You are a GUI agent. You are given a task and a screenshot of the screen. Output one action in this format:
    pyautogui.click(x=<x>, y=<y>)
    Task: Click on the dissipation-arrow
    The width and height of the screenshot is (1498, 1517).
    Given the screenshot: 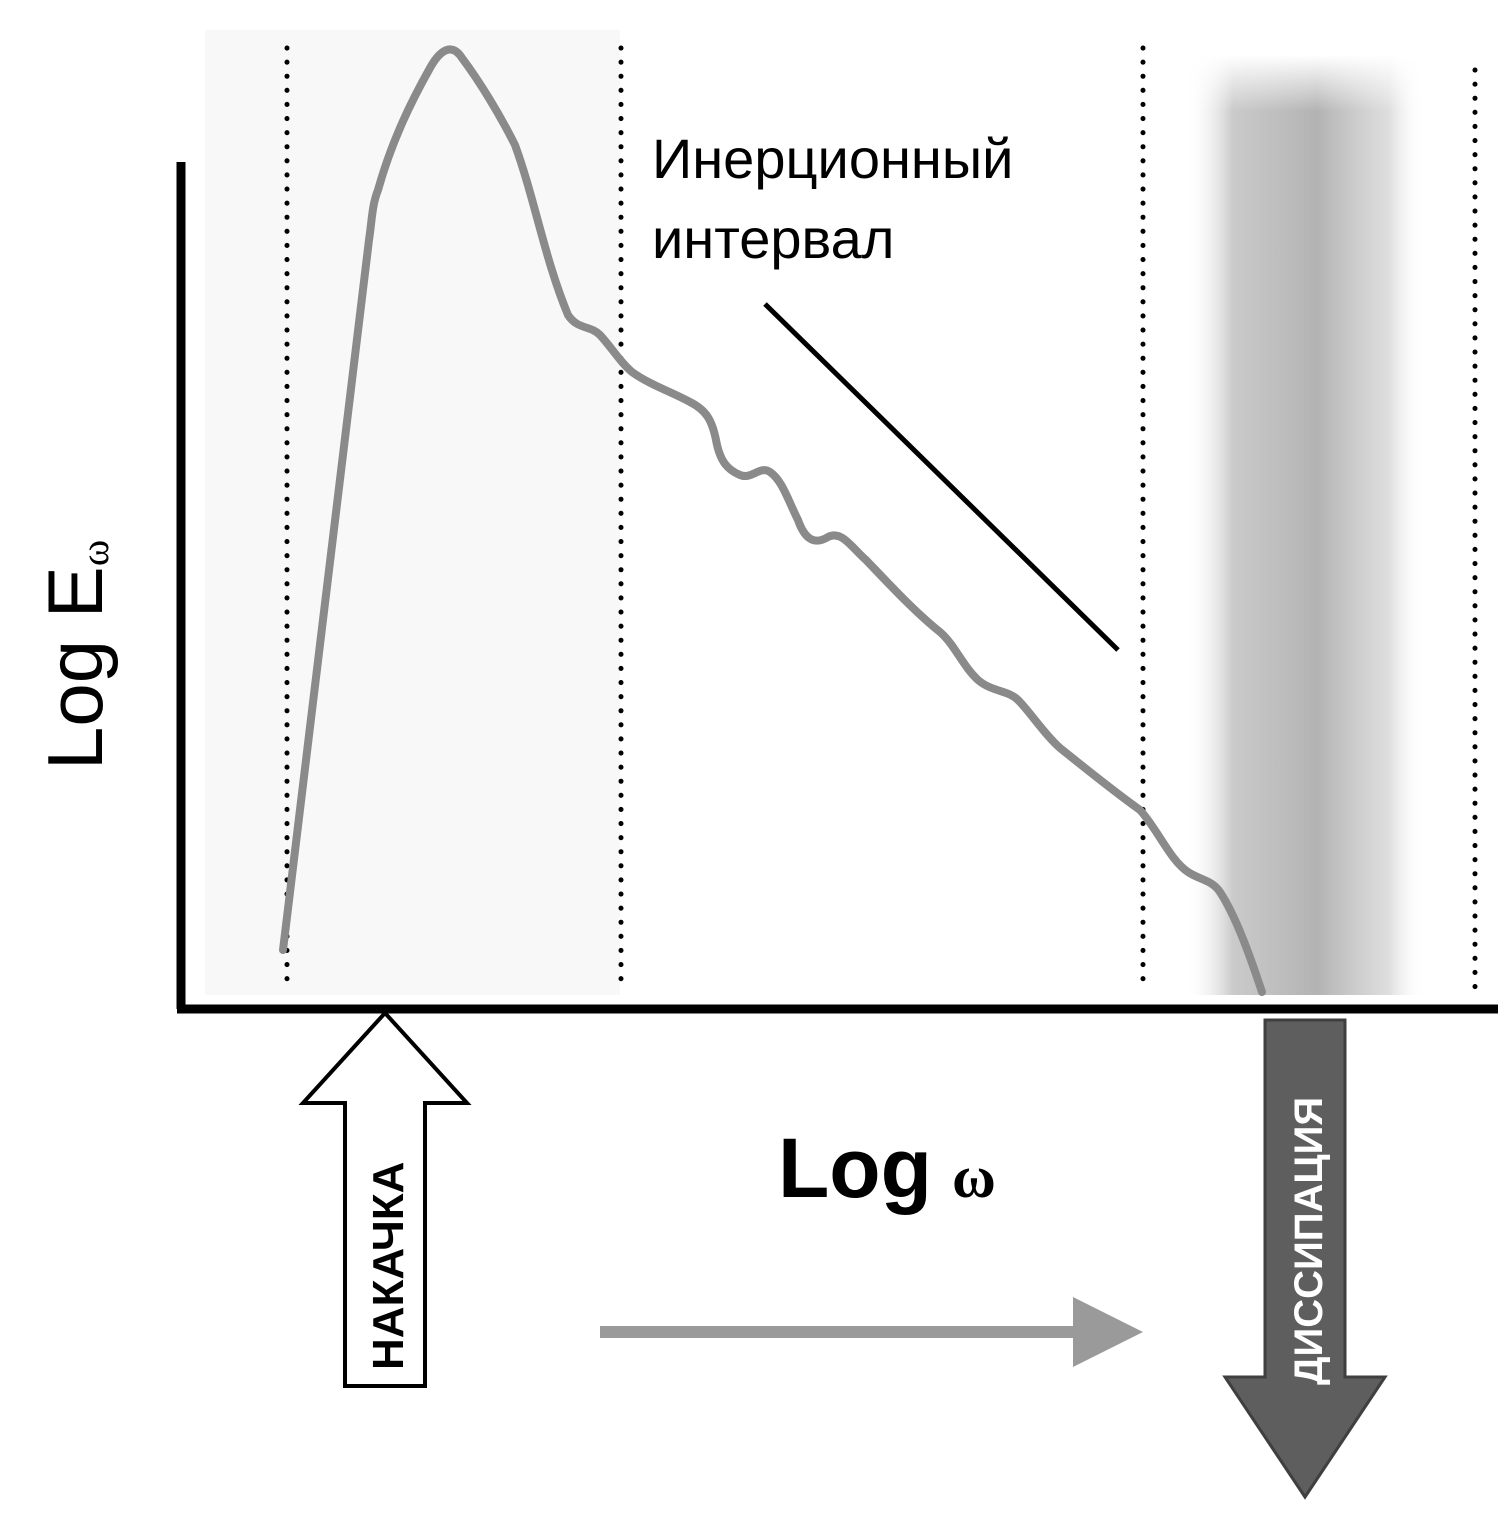 What is the action you would take?
    pyautogui.click(x=1305, y=1259)
    